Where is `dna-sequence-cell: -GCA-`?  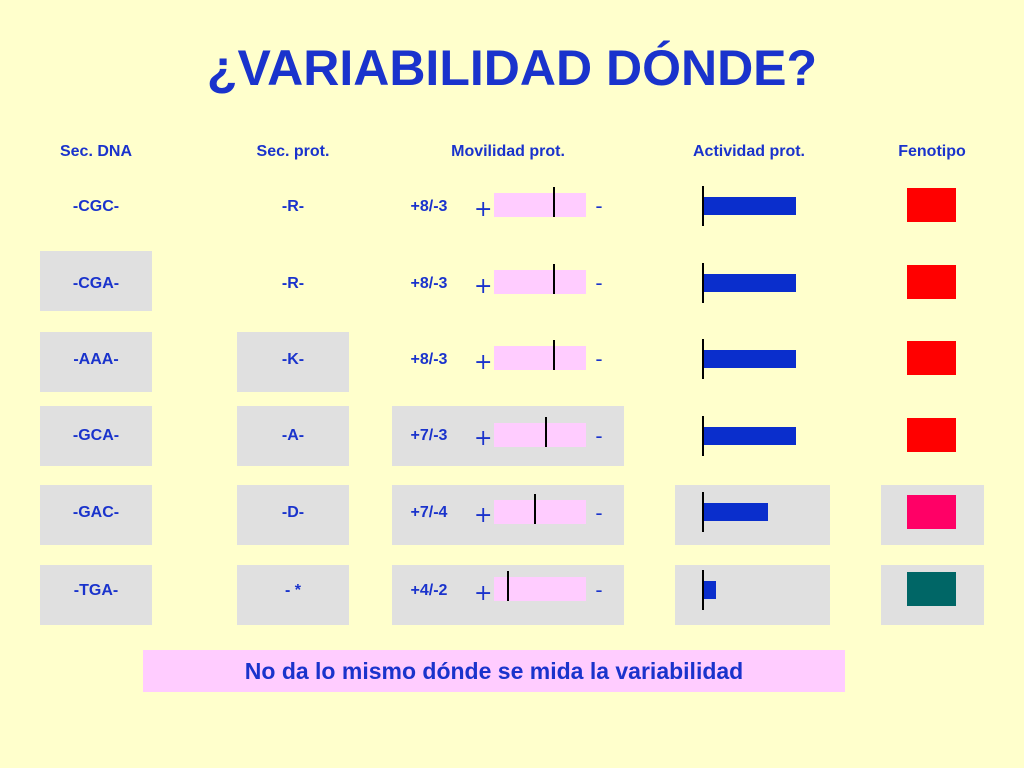
dna-sequence-cell: -GCA- is located at coordinates (96, 435).